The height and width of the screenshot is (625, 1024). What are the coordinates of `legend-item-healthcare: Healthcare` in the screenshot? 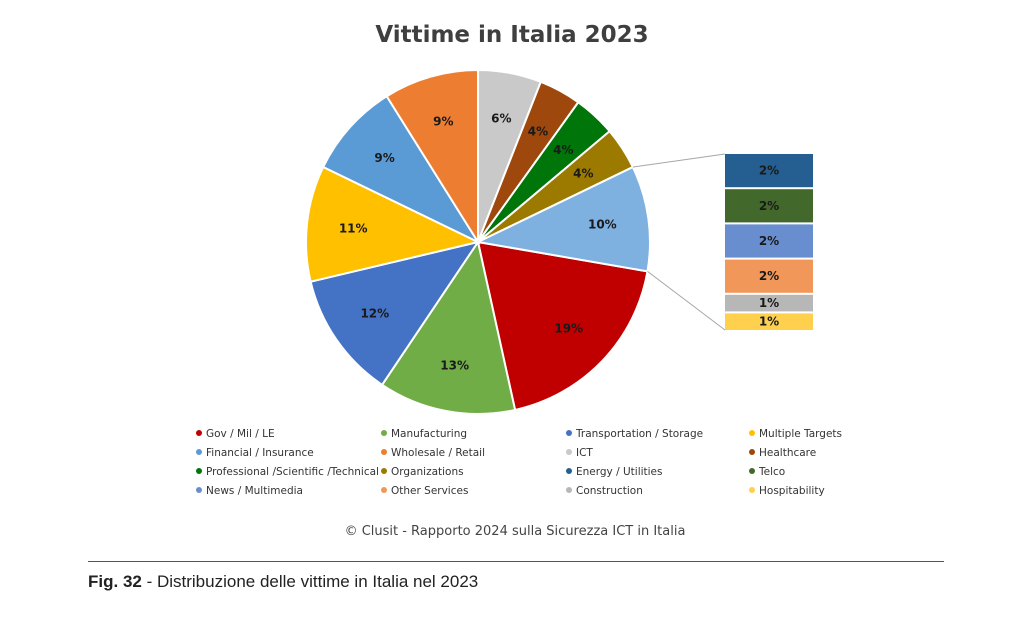 It's located at (782, 453).